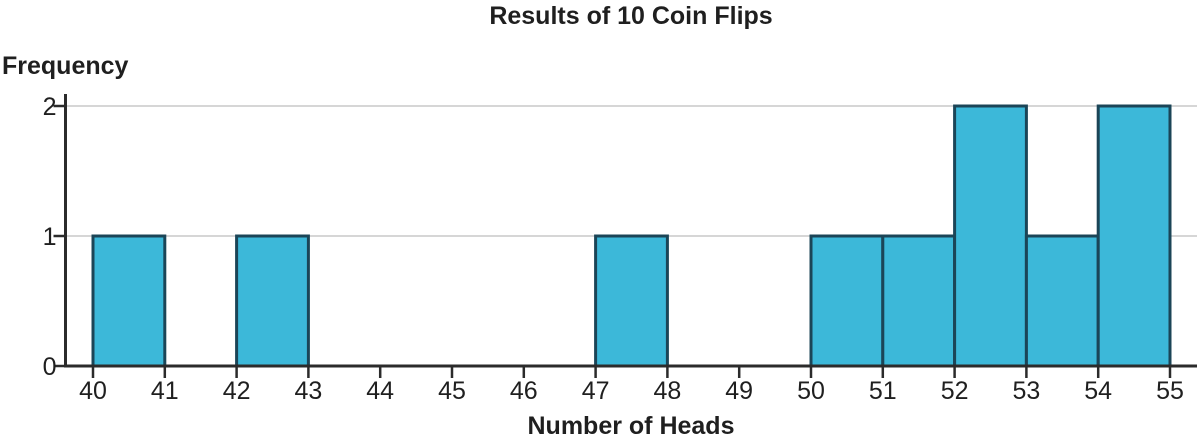 This screenshot has height=445, width=1197. What do you see at coordinates (955, 391) in the screenshot?
I see `x-tick-label: 52` at bounding box center [955, 391].